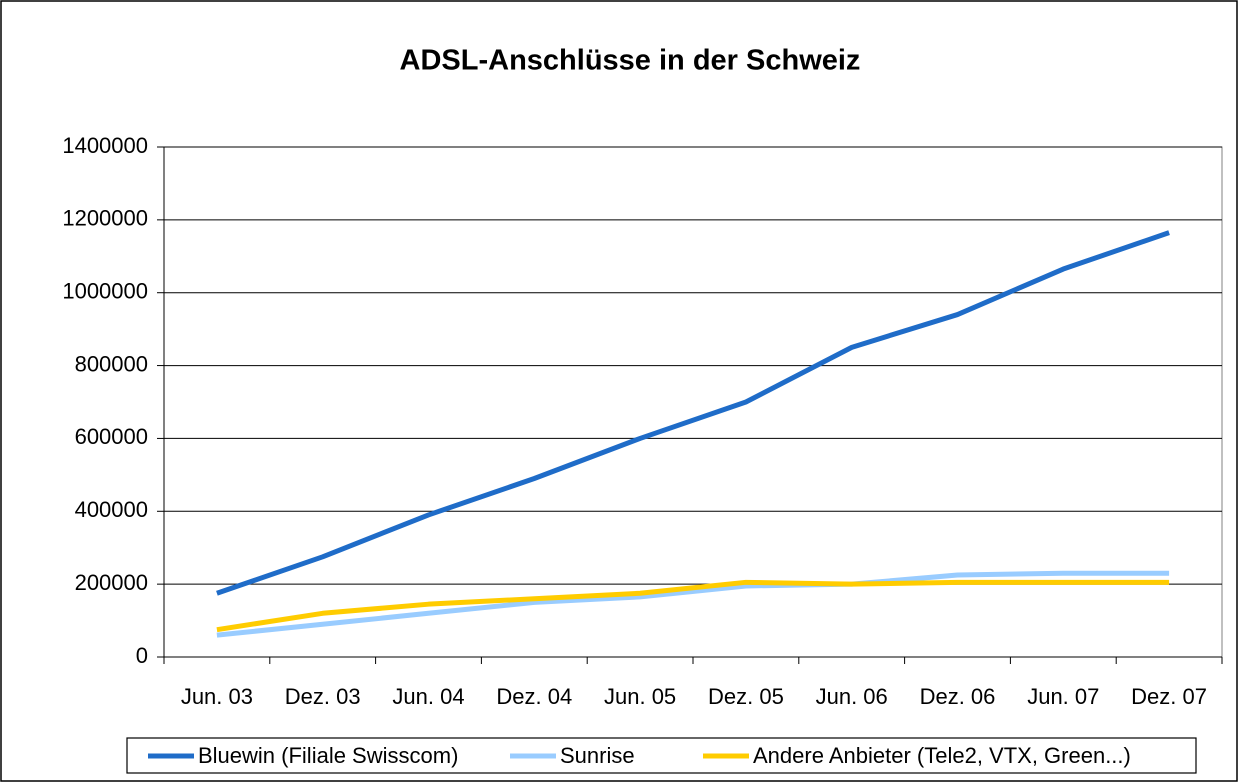  I want to click on x-tick-label: Jun. 04, so click(428, 696).